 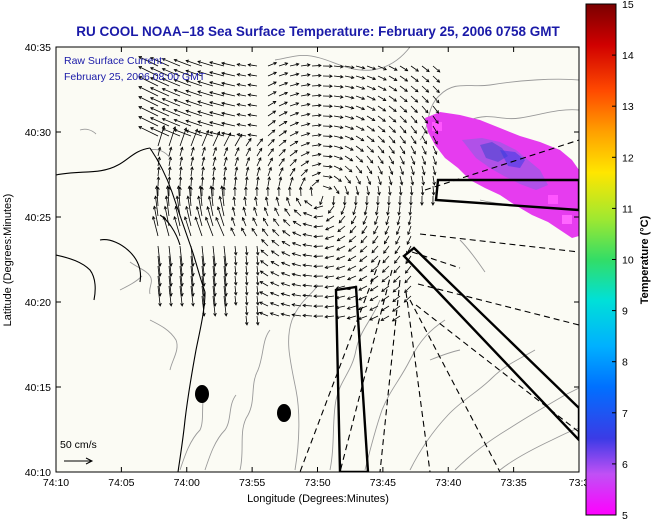 What do you see at coordinates (38, 473) in the screenshot?
I see `y-tick-label: 40:10` at bounding box center [38, 473].